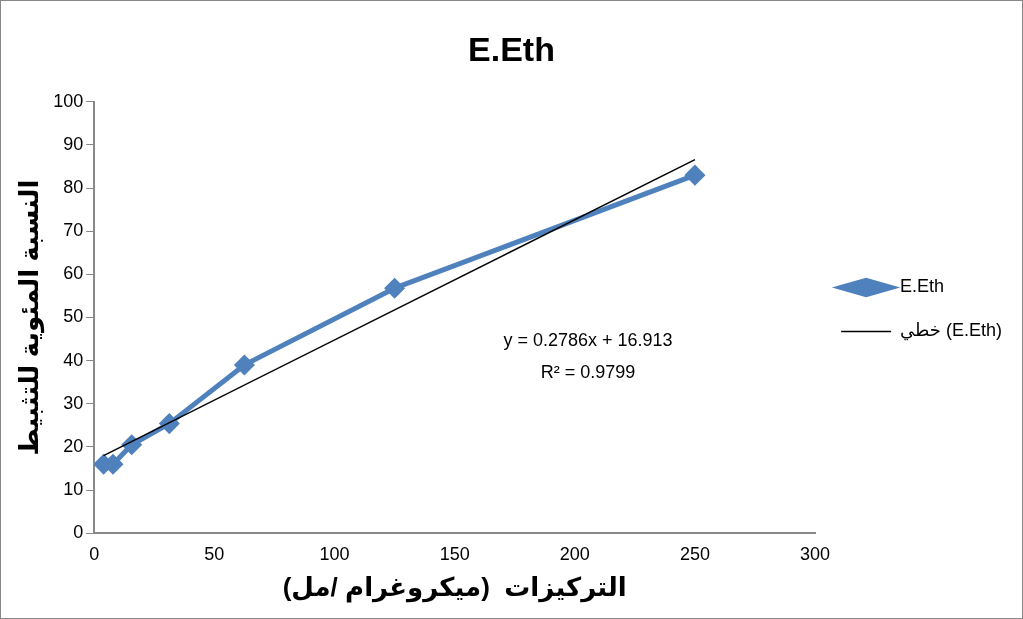 The image size is (1023, 619). What do you see at coordinates (94, 553) in the screenshot?
I see `x-tick-label: 0` at bounding box center [94, 553].